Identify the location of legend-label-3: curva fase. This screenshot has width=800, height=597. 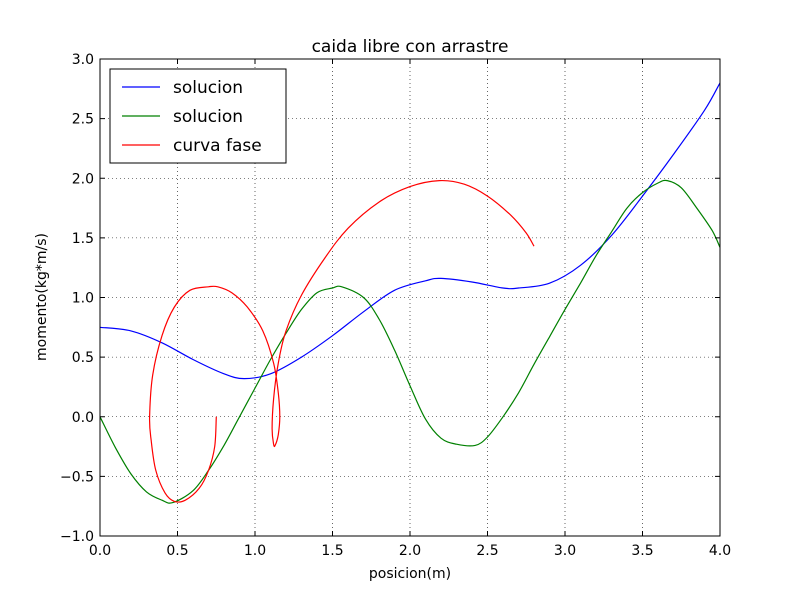
(217, 146).